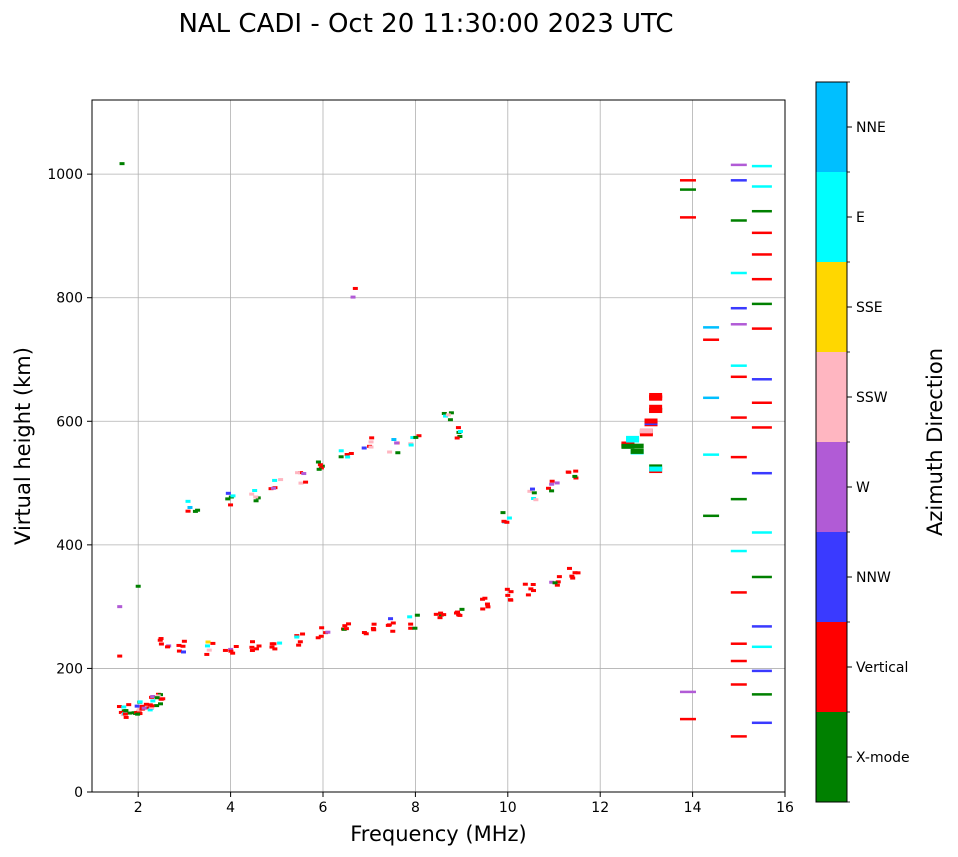 The image size is (958, 857). Describe the element at coordinates (831, 127) in the screenshot. I see `colorbar-segment-nne` at that location.